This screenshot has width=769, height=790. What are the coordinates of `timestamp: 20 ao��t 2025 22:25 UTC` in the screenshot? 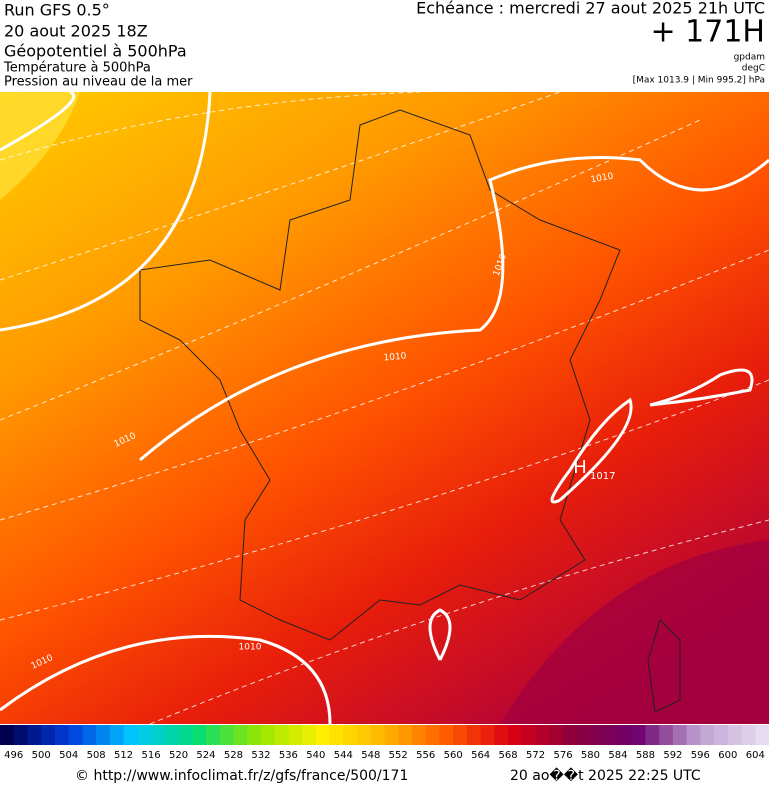 It's located at (605, 775).